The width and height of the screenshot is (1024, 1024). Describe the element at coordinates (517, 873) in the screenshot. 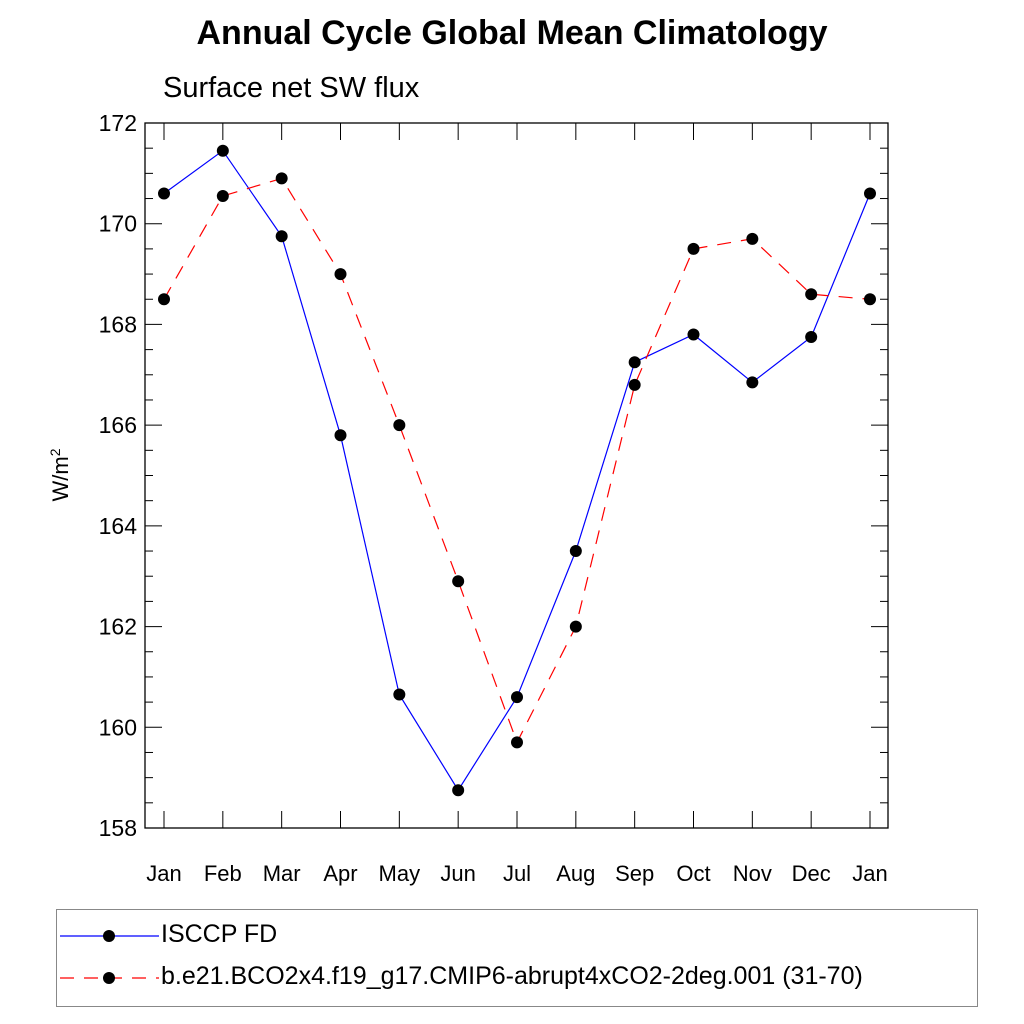

I see `x-tick-label: Jul` at that location.